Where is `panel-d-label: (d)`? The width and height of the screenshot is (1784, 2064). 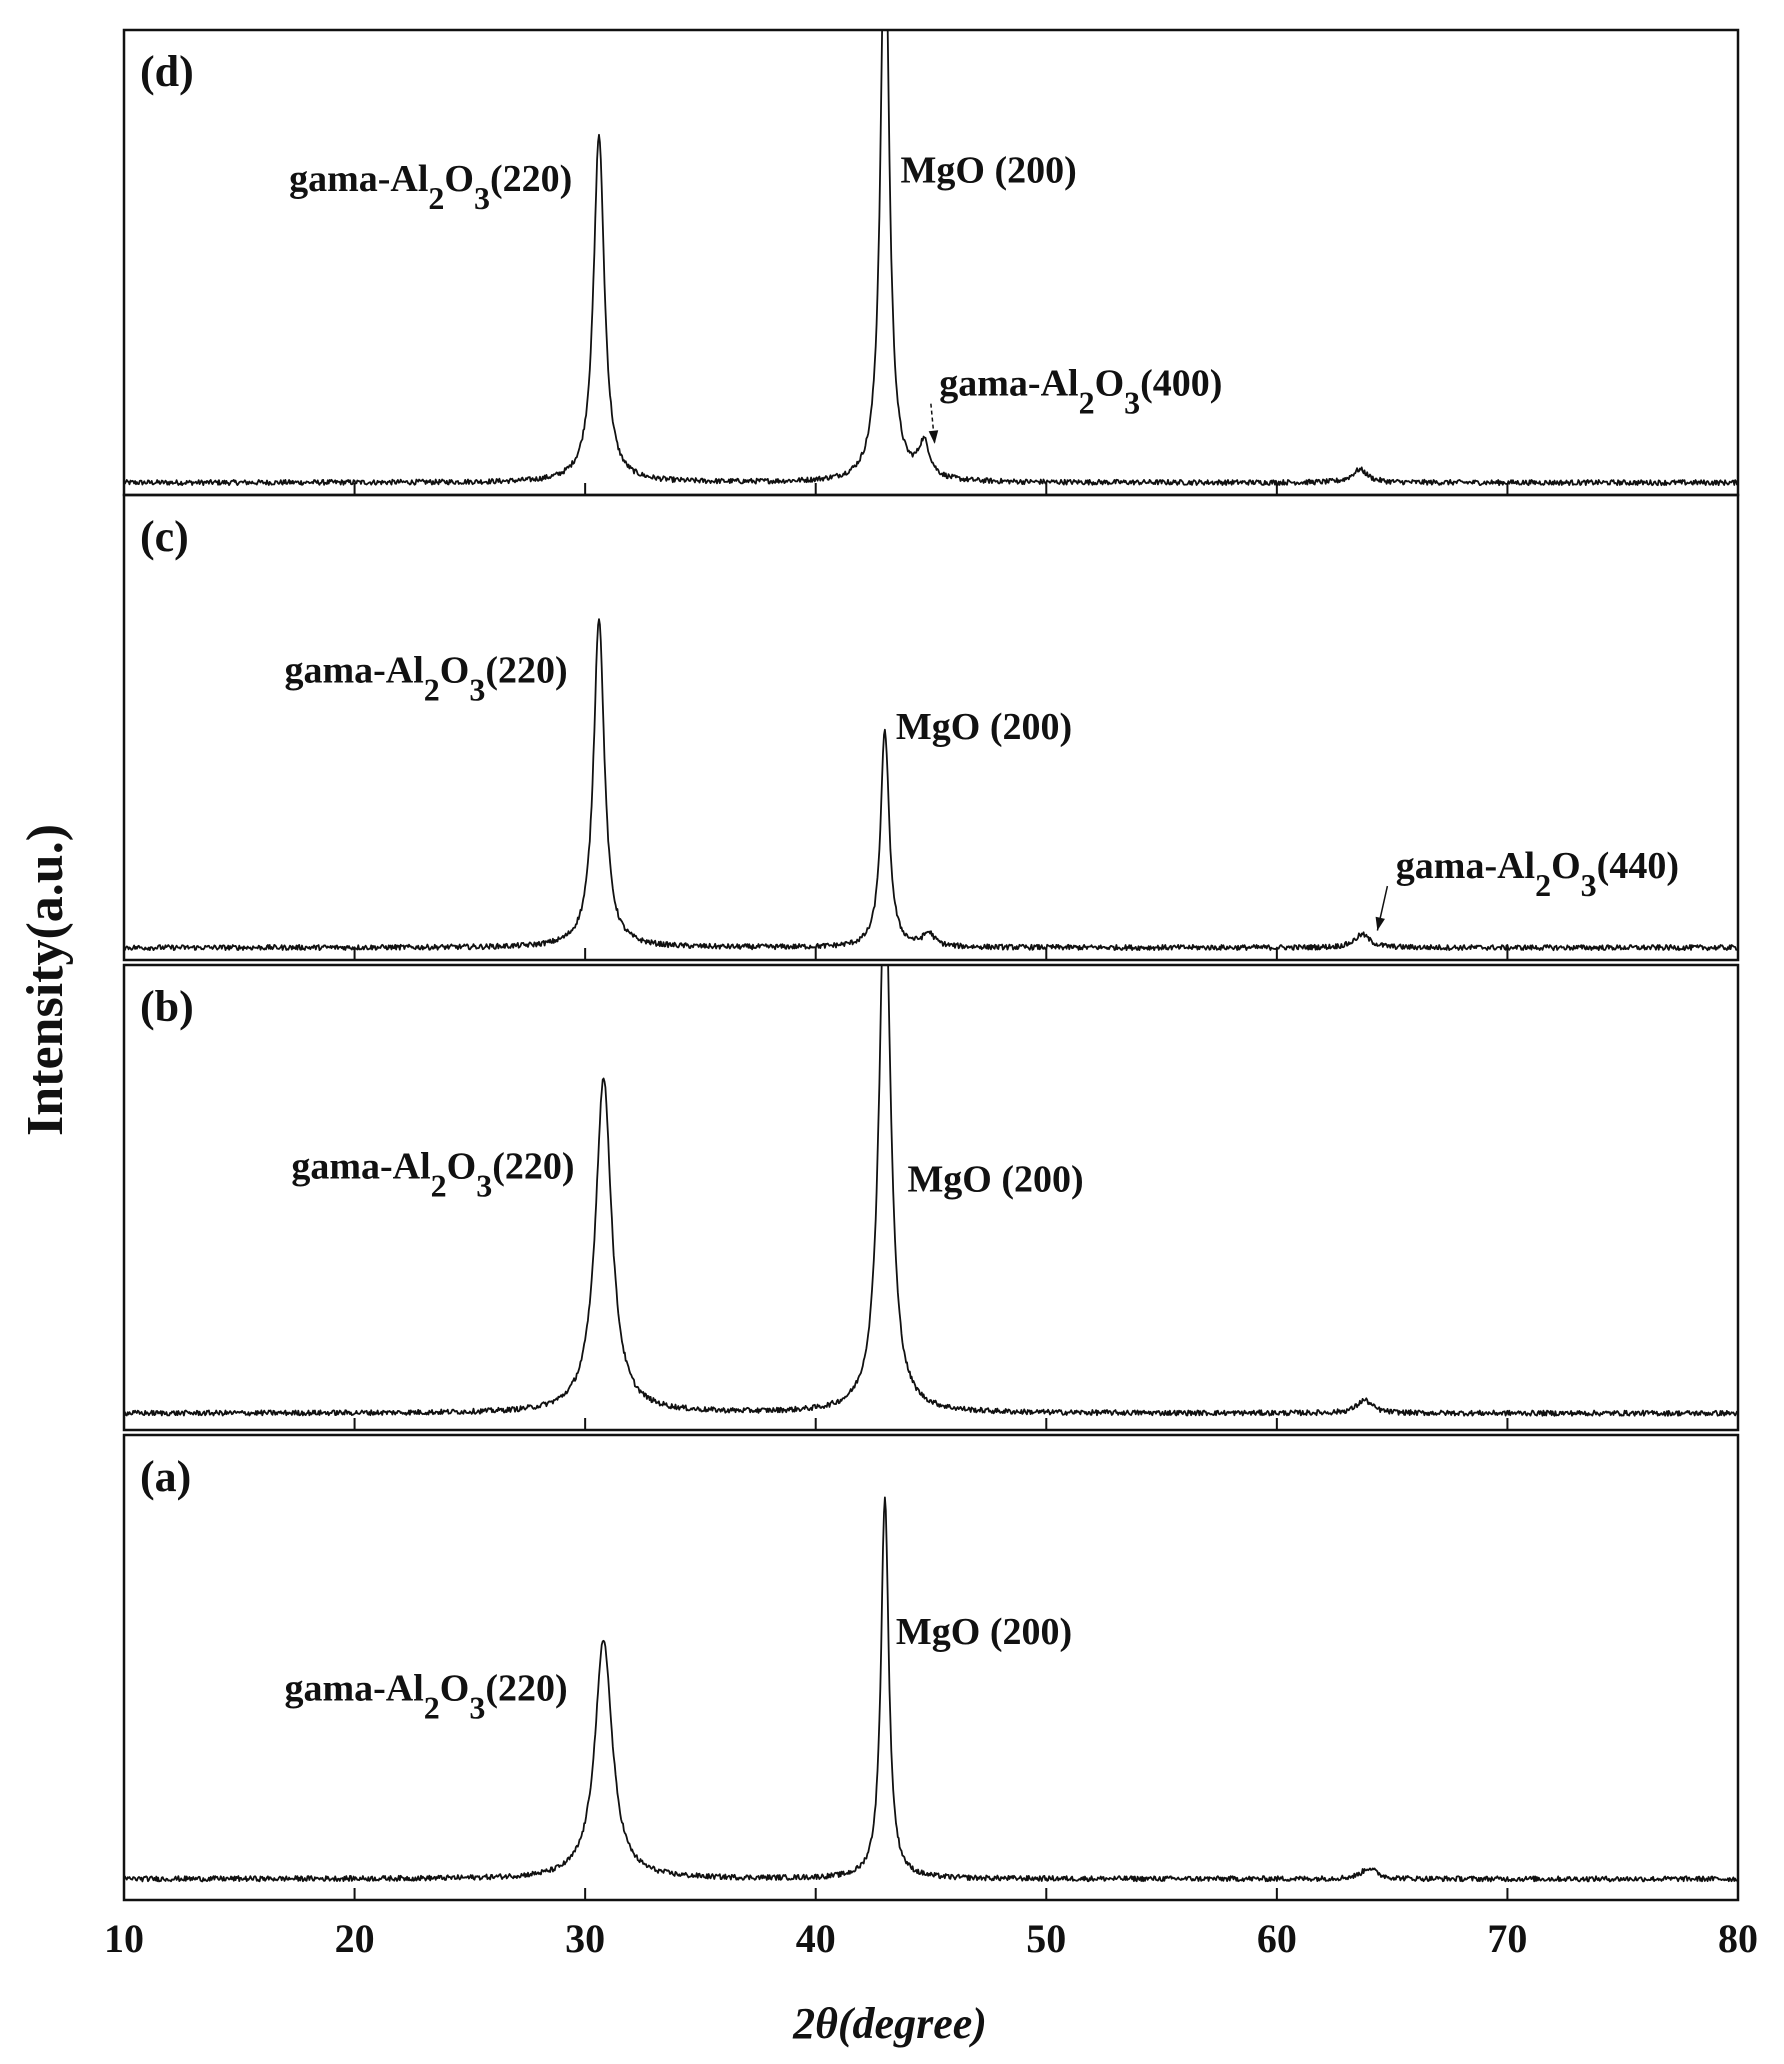
panel-d-label: (d) is located at coordinates (167, 71).